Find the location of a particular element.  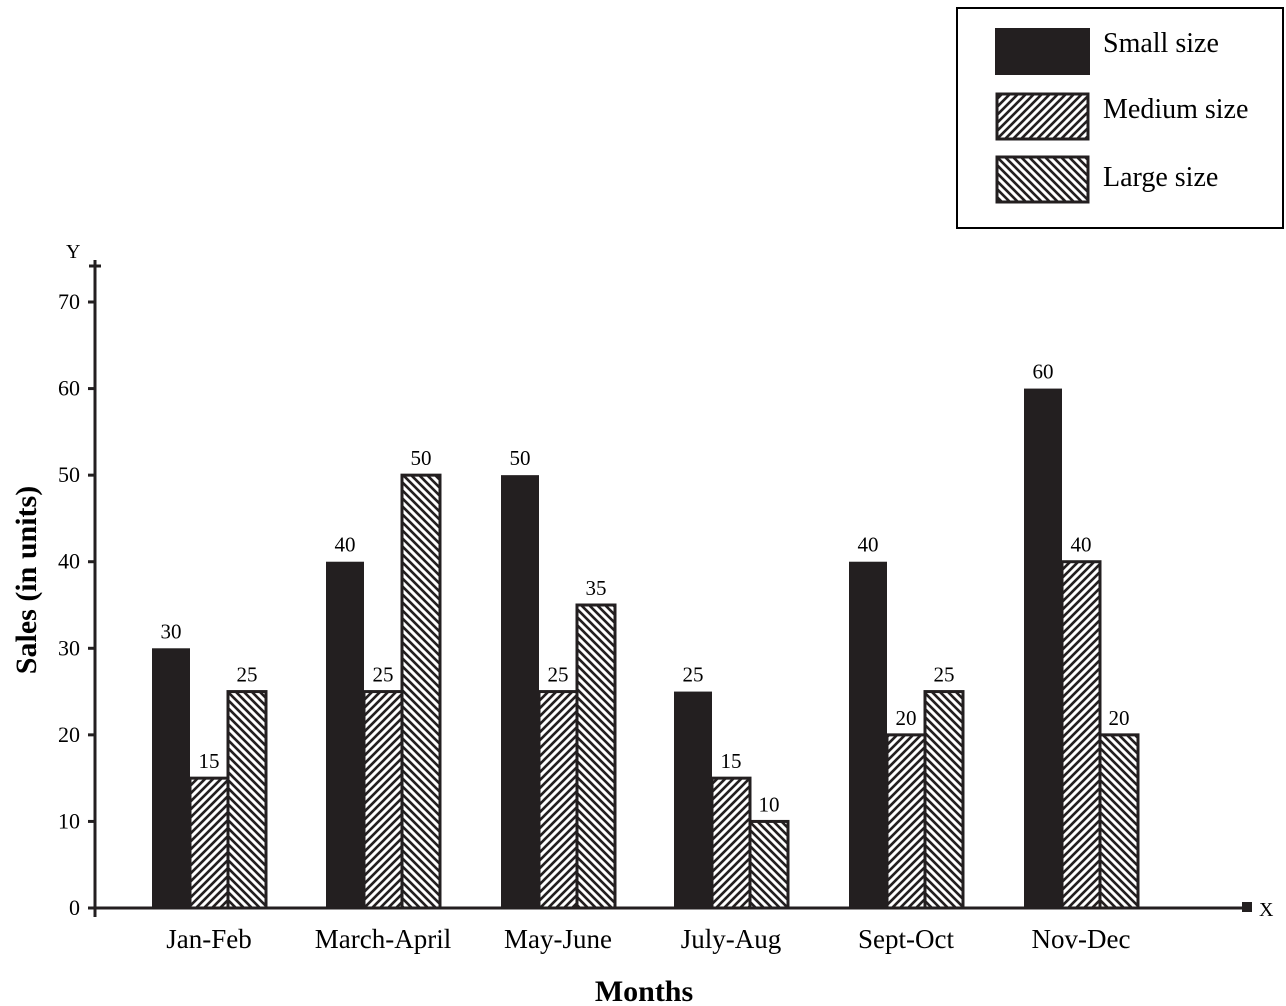

x-tick-label: Sept-Oct is located at coordinates (906, 939).